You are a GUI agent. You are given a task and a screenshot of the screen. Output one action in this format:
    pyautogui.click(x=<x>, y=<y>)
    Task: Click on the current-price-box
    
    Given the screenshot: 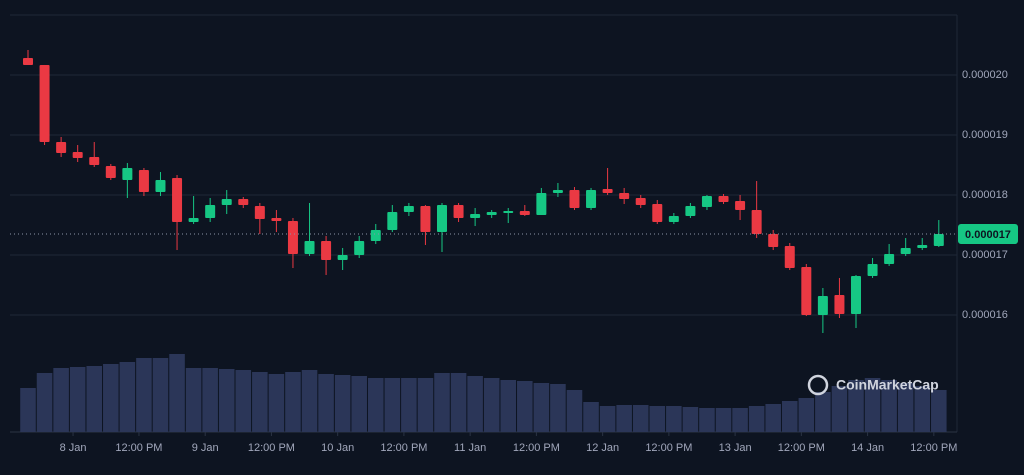 What is the action you would take?
    pyautogui.click(x=988, y=234)
    